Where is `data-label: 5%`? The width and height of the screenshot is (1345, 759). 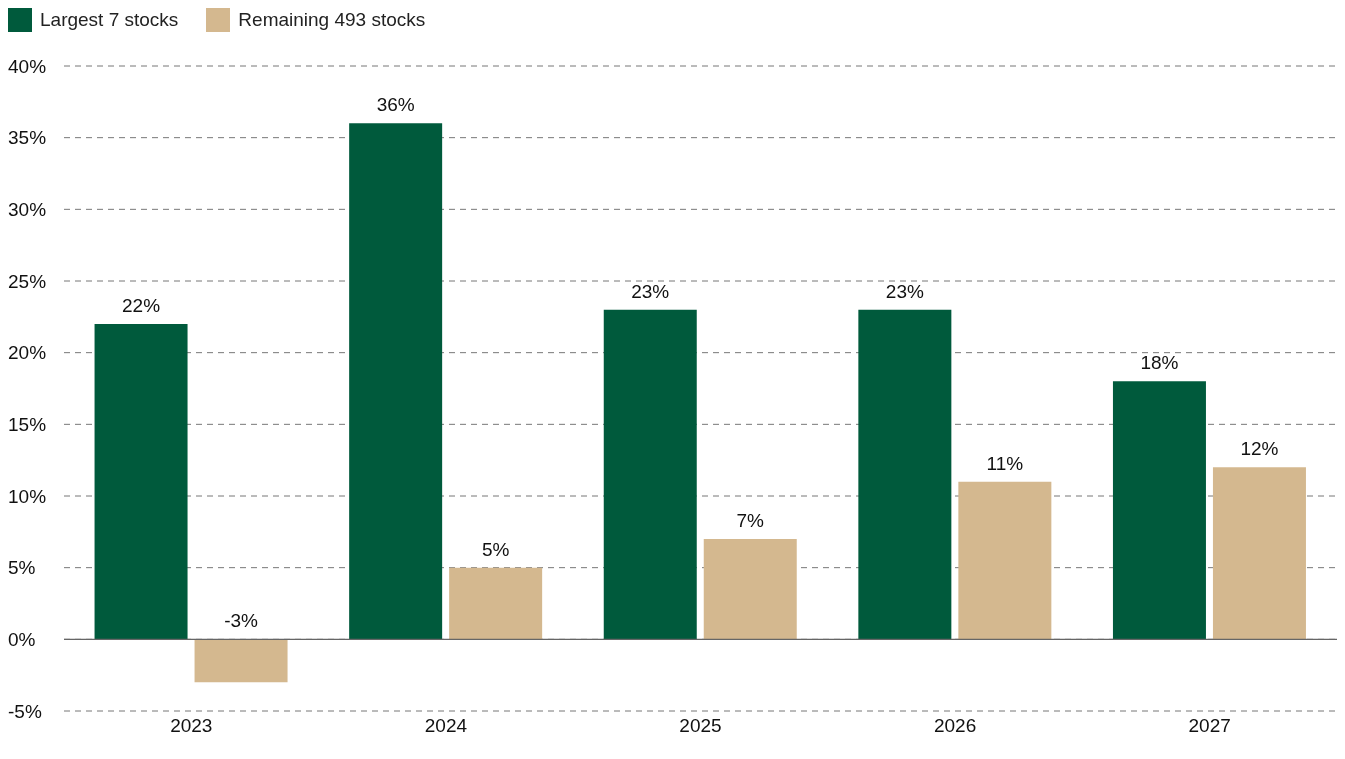 data-label: 5% is located at coordinates (495, 549).